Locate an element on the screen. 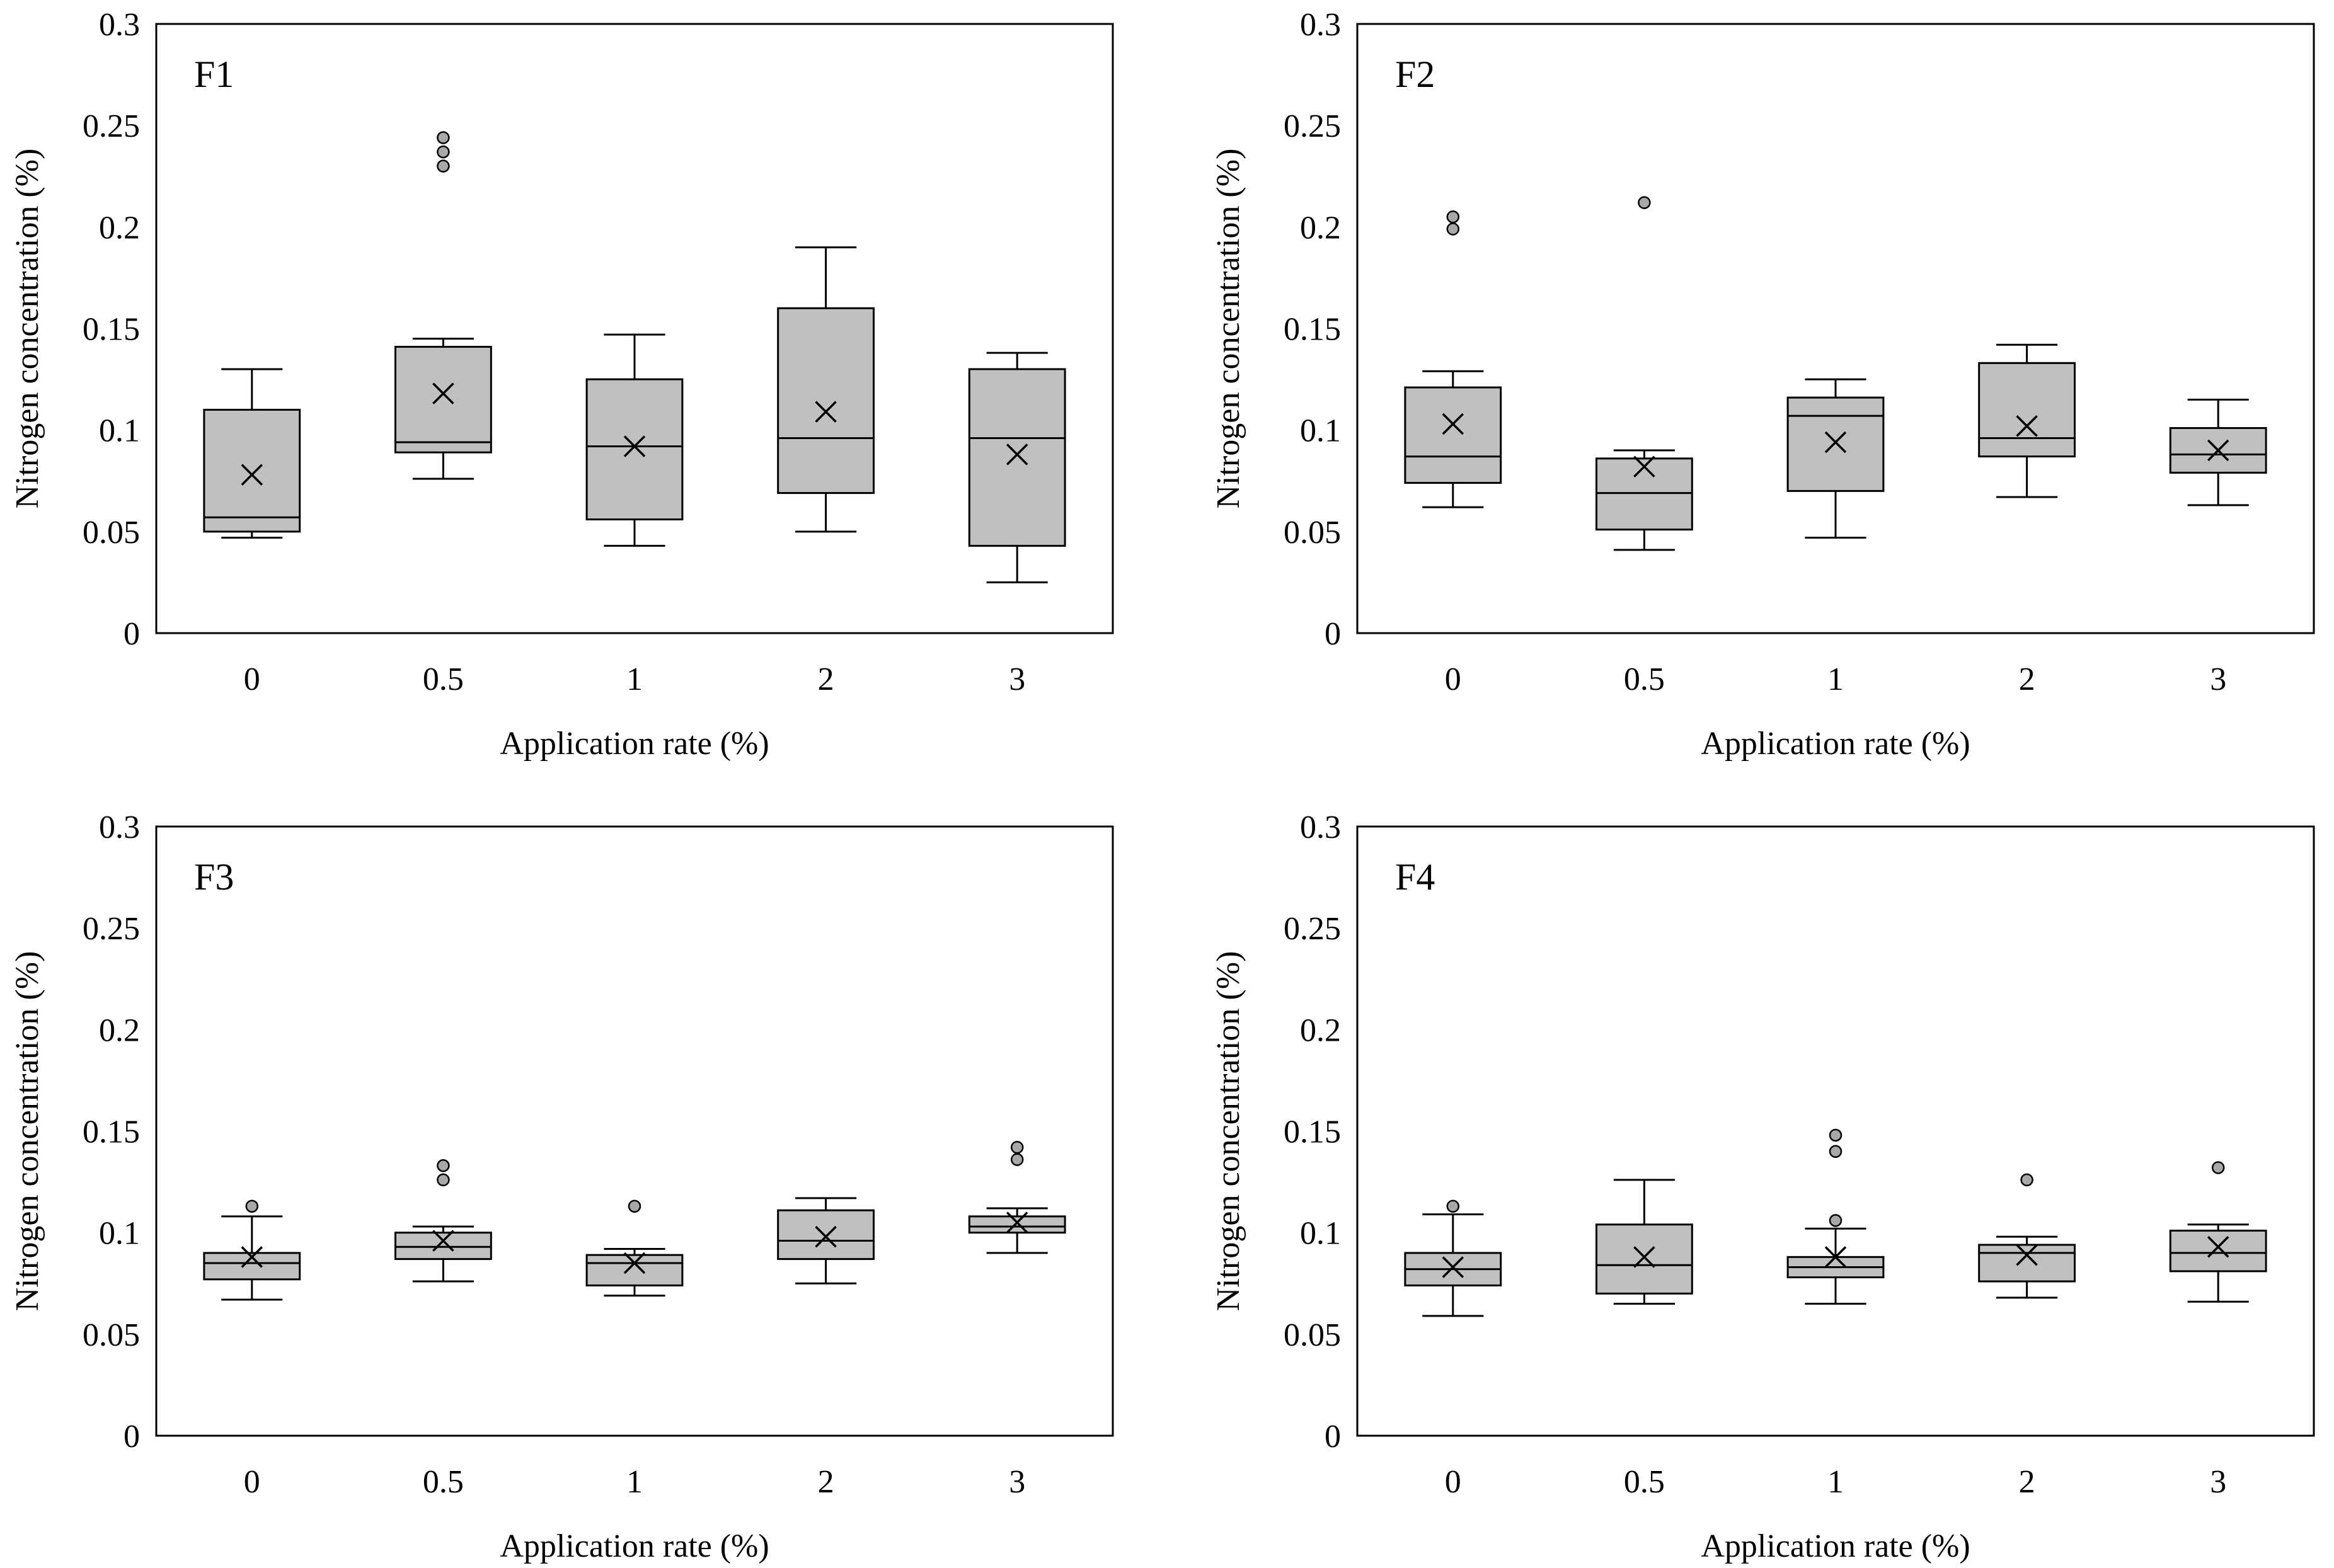 This screenshot has width=2334, height=1568. panel-label: F4 is located at coordinates (1415, 877).